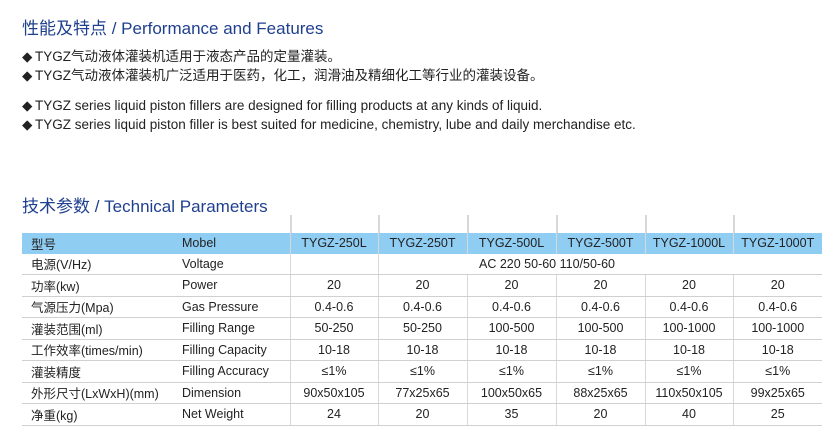  I want to click on table-row: 电源(V/Hz) Voltage AC 220 50-60 110/50-60, so click(422, 264).